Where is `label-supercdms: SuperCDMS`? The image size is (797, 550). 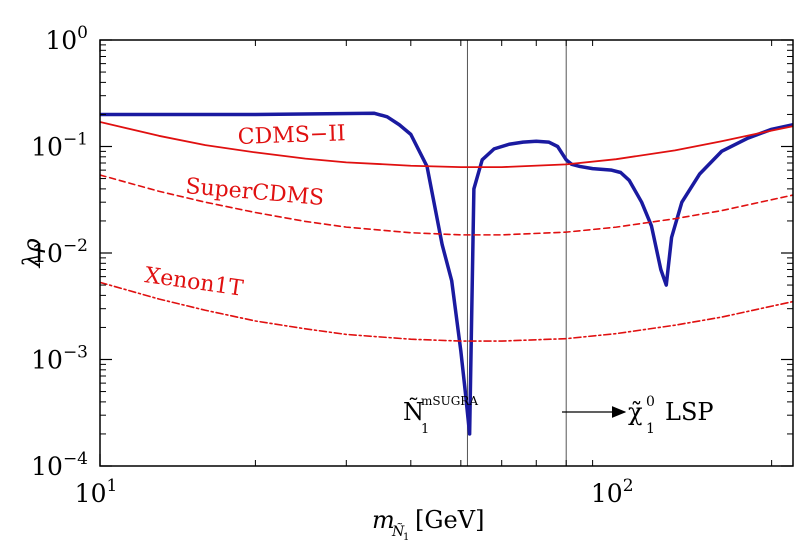
label-supercdms: SuperCDMS is located at coordinates (254, 192).